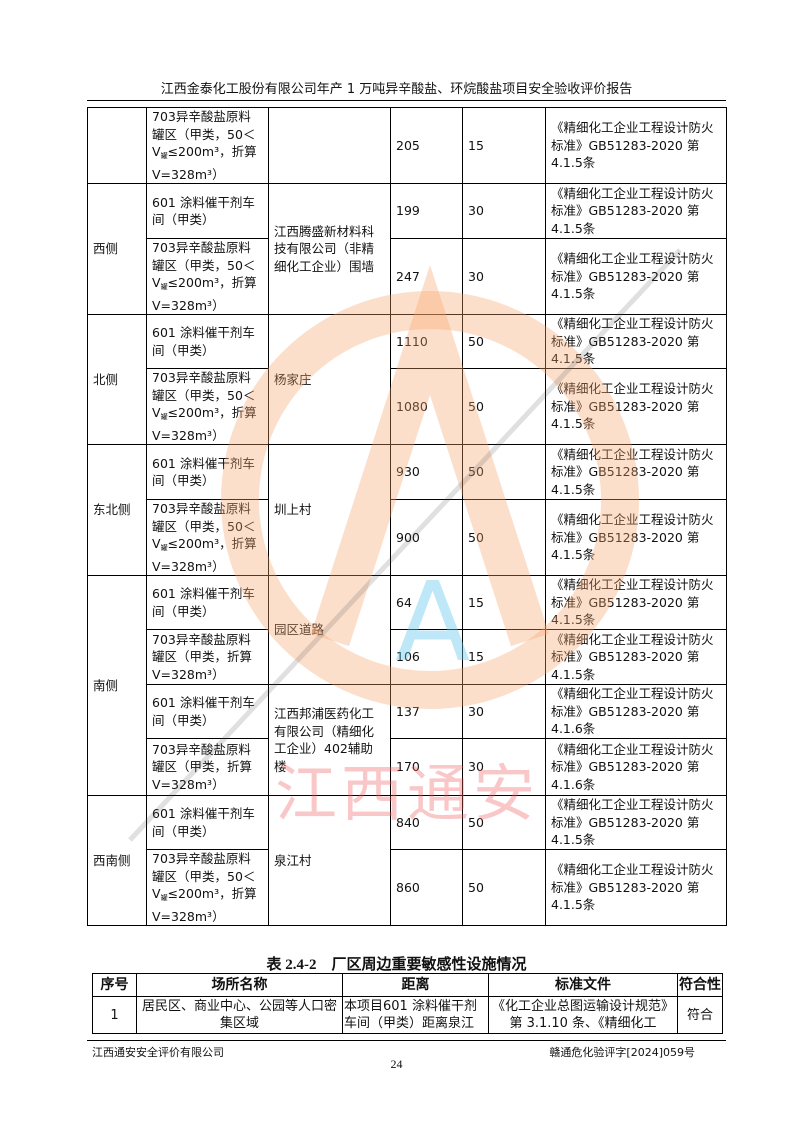 This screenshot has height=1122, width=793. I want to click on cell-side: 东北侧, so click(117, 510).